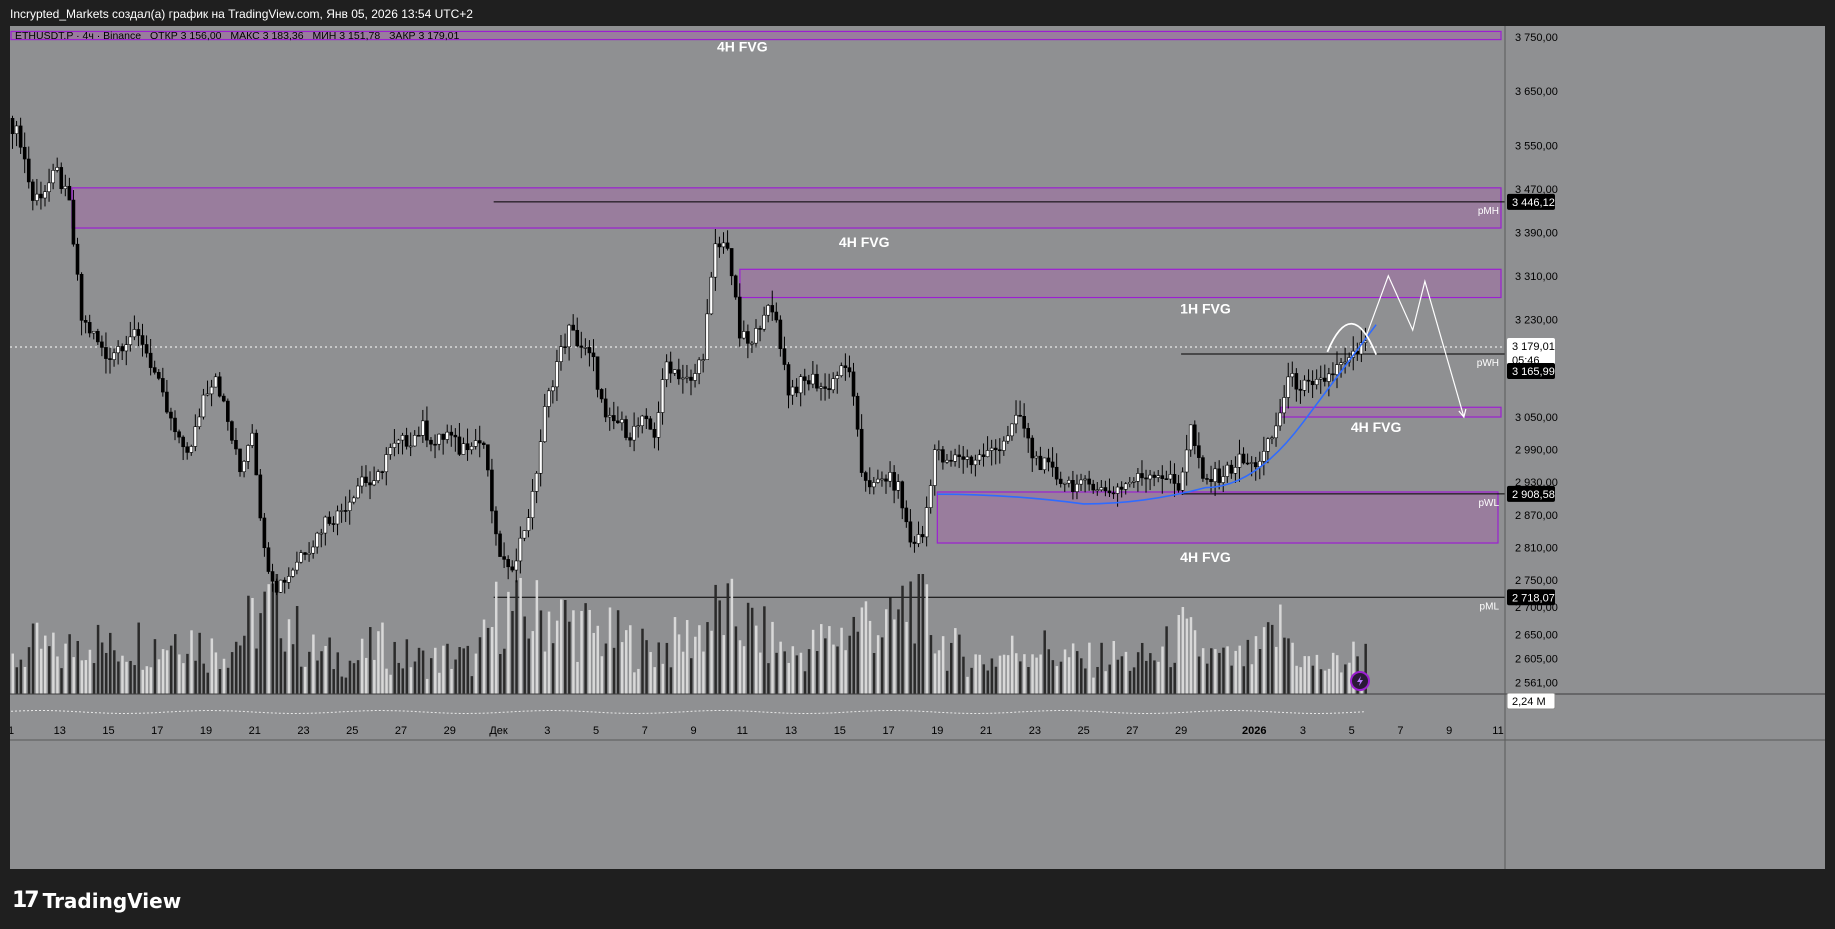  I want to click on replay-button, so click(1360, 681).